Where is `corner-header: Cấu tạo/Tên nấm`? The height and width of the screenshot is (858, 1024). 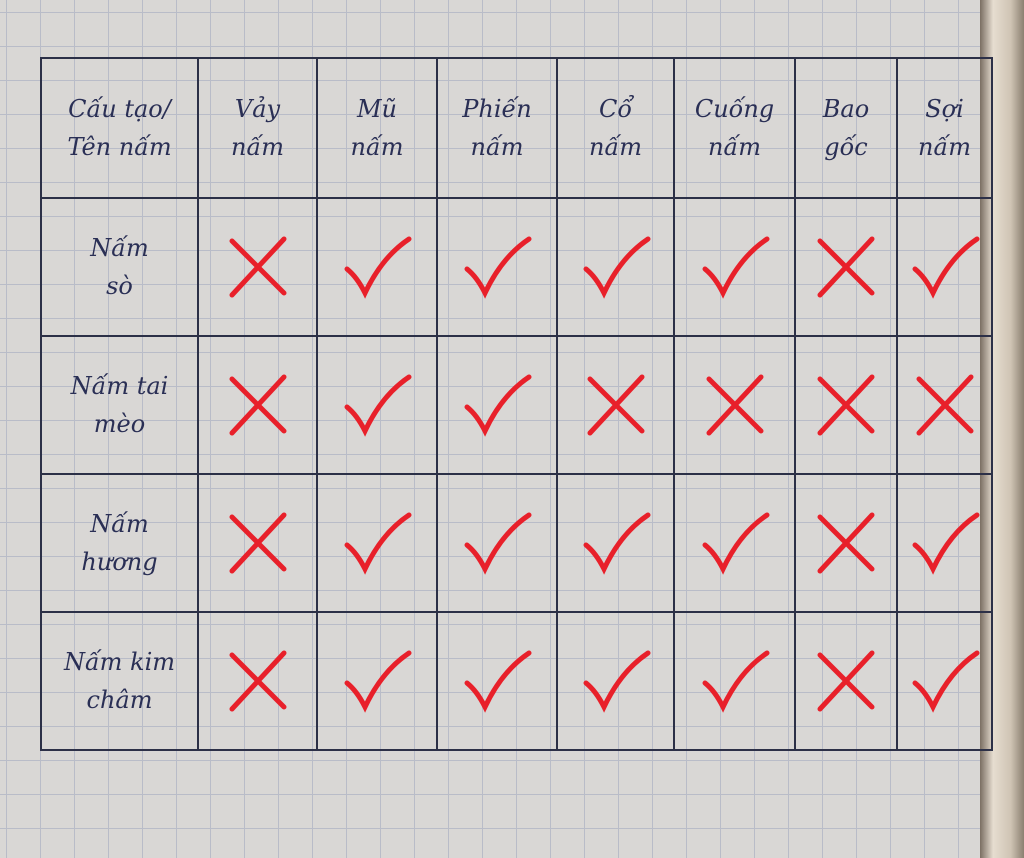 corner-header: Cấu tạo/Tên nấm is located at coordinates (119, 128).